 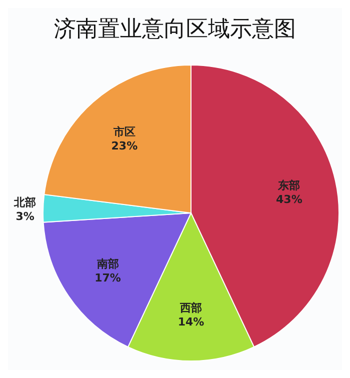 I want to click on chart-title: 济南置业意向区域示意图, so click(x=175, y=30).